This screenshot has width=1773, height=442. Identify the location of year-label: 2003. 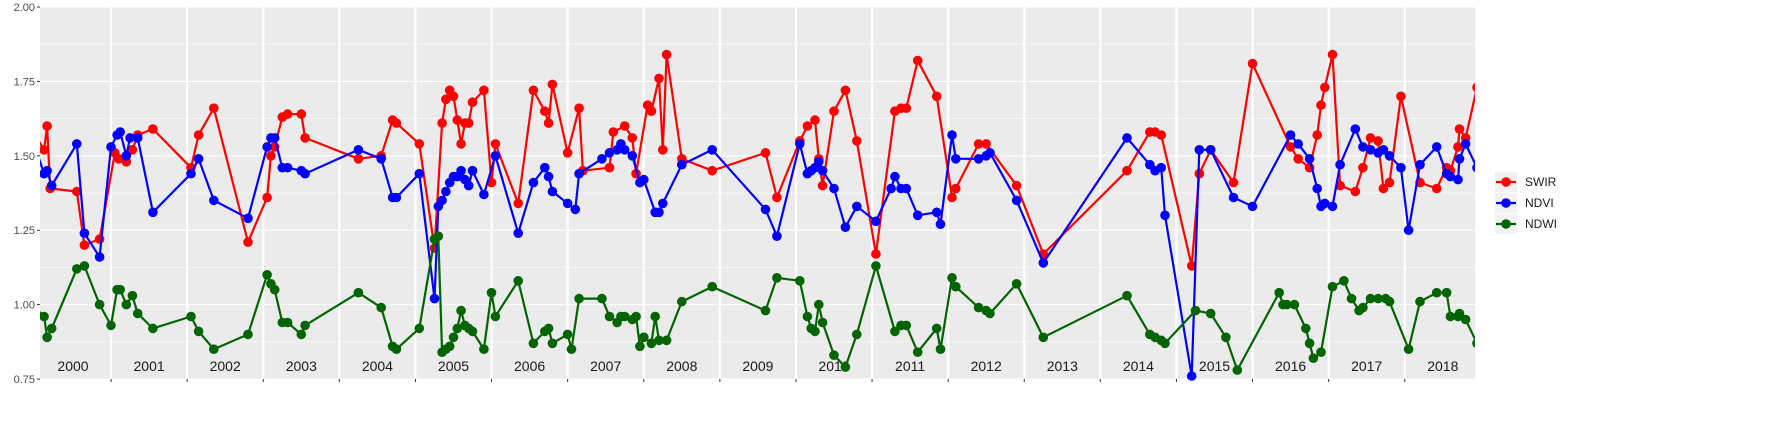
(301, 366).